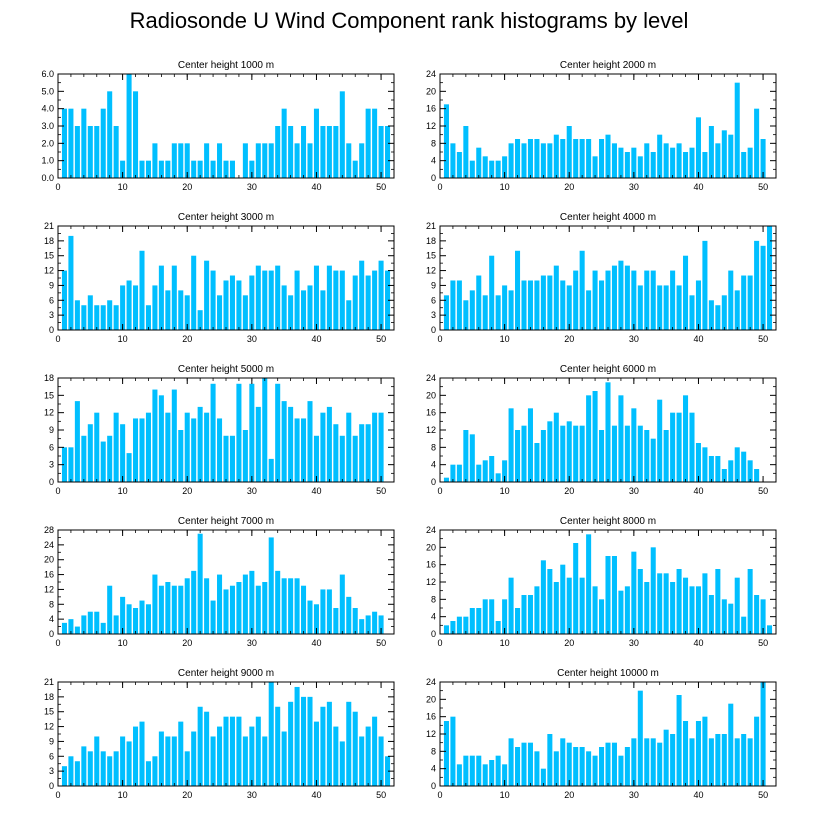 Image resolution: width=818 pixels, height=824 pixels. I want to click on y-tick-label: 2.0, so click(47, 143).